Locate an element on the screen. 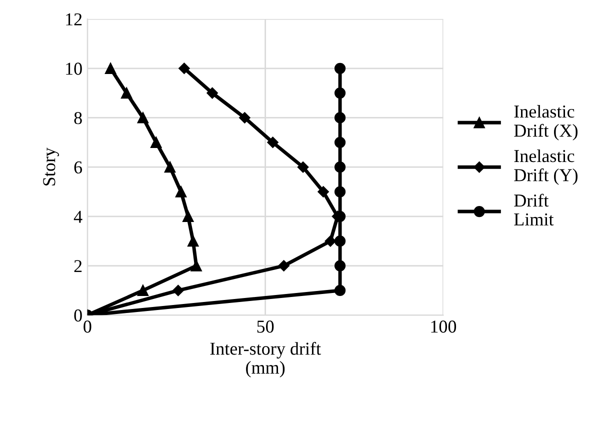 Image resolution: width=603 pixels, height=423 pixels. y-tick-label: 12 is located at coordinates (74, 19).